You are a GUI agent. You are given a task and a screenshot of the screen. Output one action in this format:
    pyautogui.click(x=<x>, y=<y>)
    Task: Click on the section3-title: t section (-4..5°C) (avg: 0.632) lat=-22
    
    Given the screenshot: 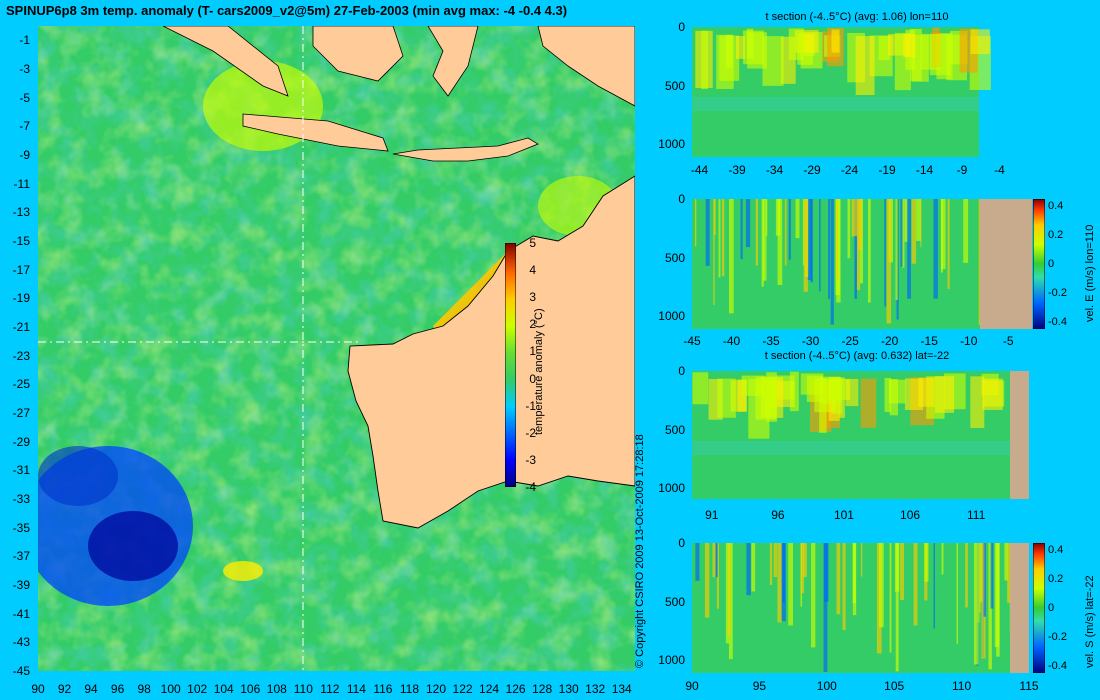 What is the action you would take?
    pyautogui.click(x=857, y=356)
    